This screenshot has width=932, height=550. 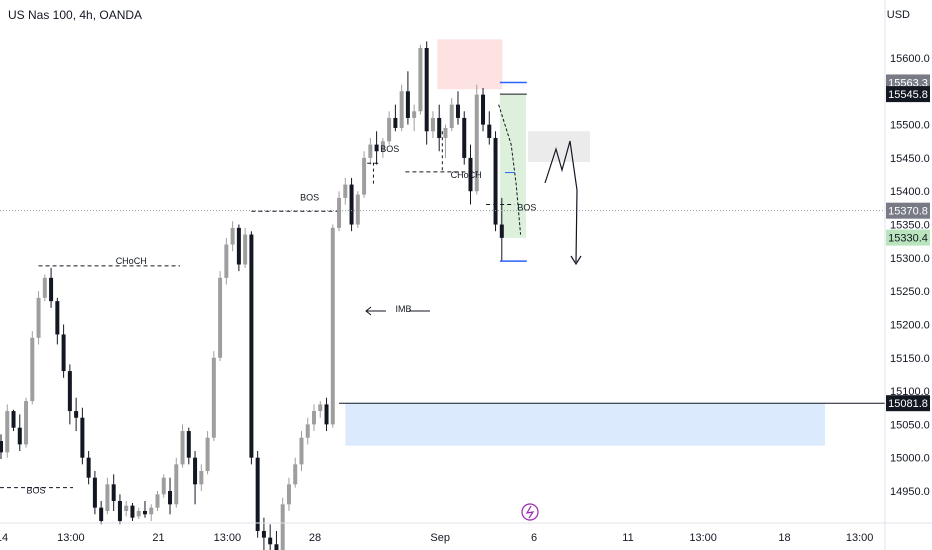 What do you see at coordinates (470, 64) in the screenshot?
I see `supply-zone` at bounding box center [470, 64].